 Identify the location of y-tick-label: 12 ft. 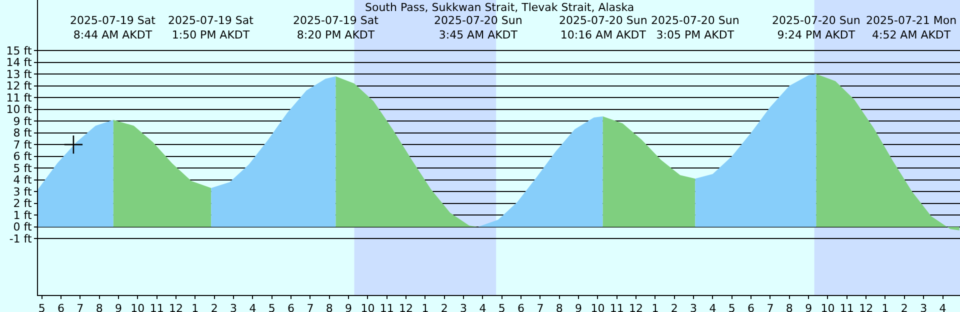
(19, 86).